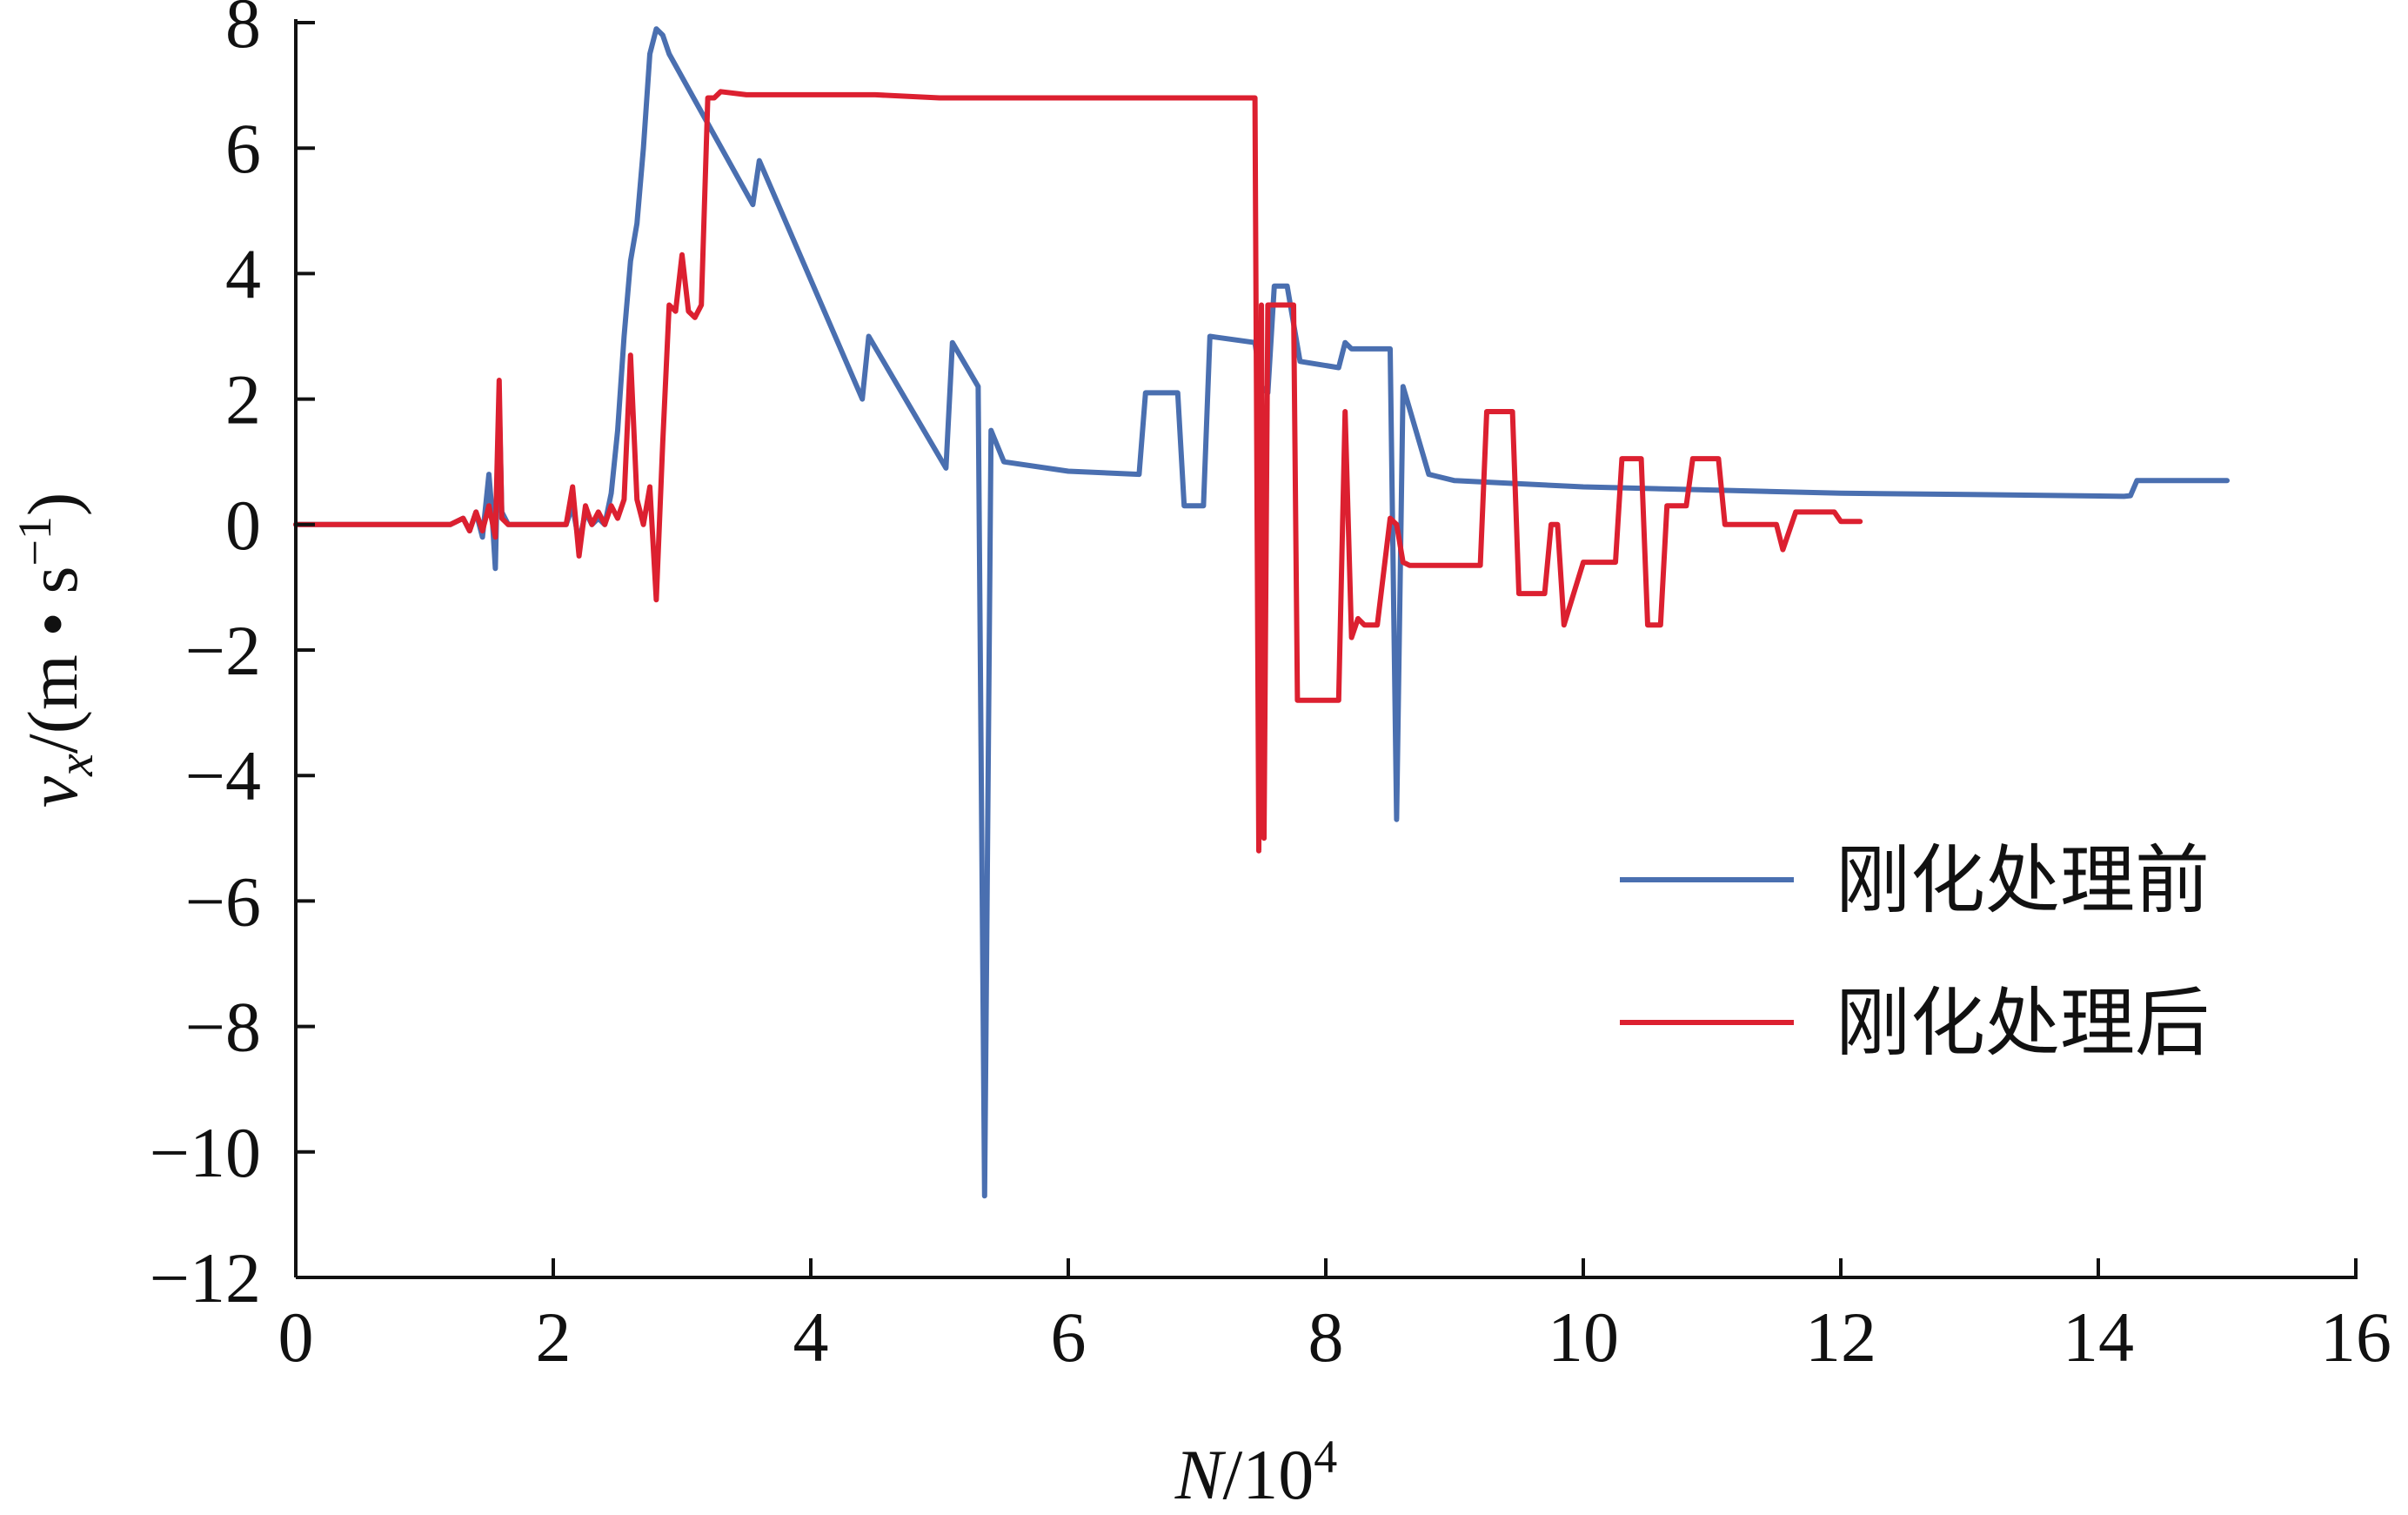 The width and height of the screenshot is (2408, 1515). What do you see at coordinates (296, 1337) in the screenshot?
I see `x-tick-label: 0` at bounding box center [296, 1337].